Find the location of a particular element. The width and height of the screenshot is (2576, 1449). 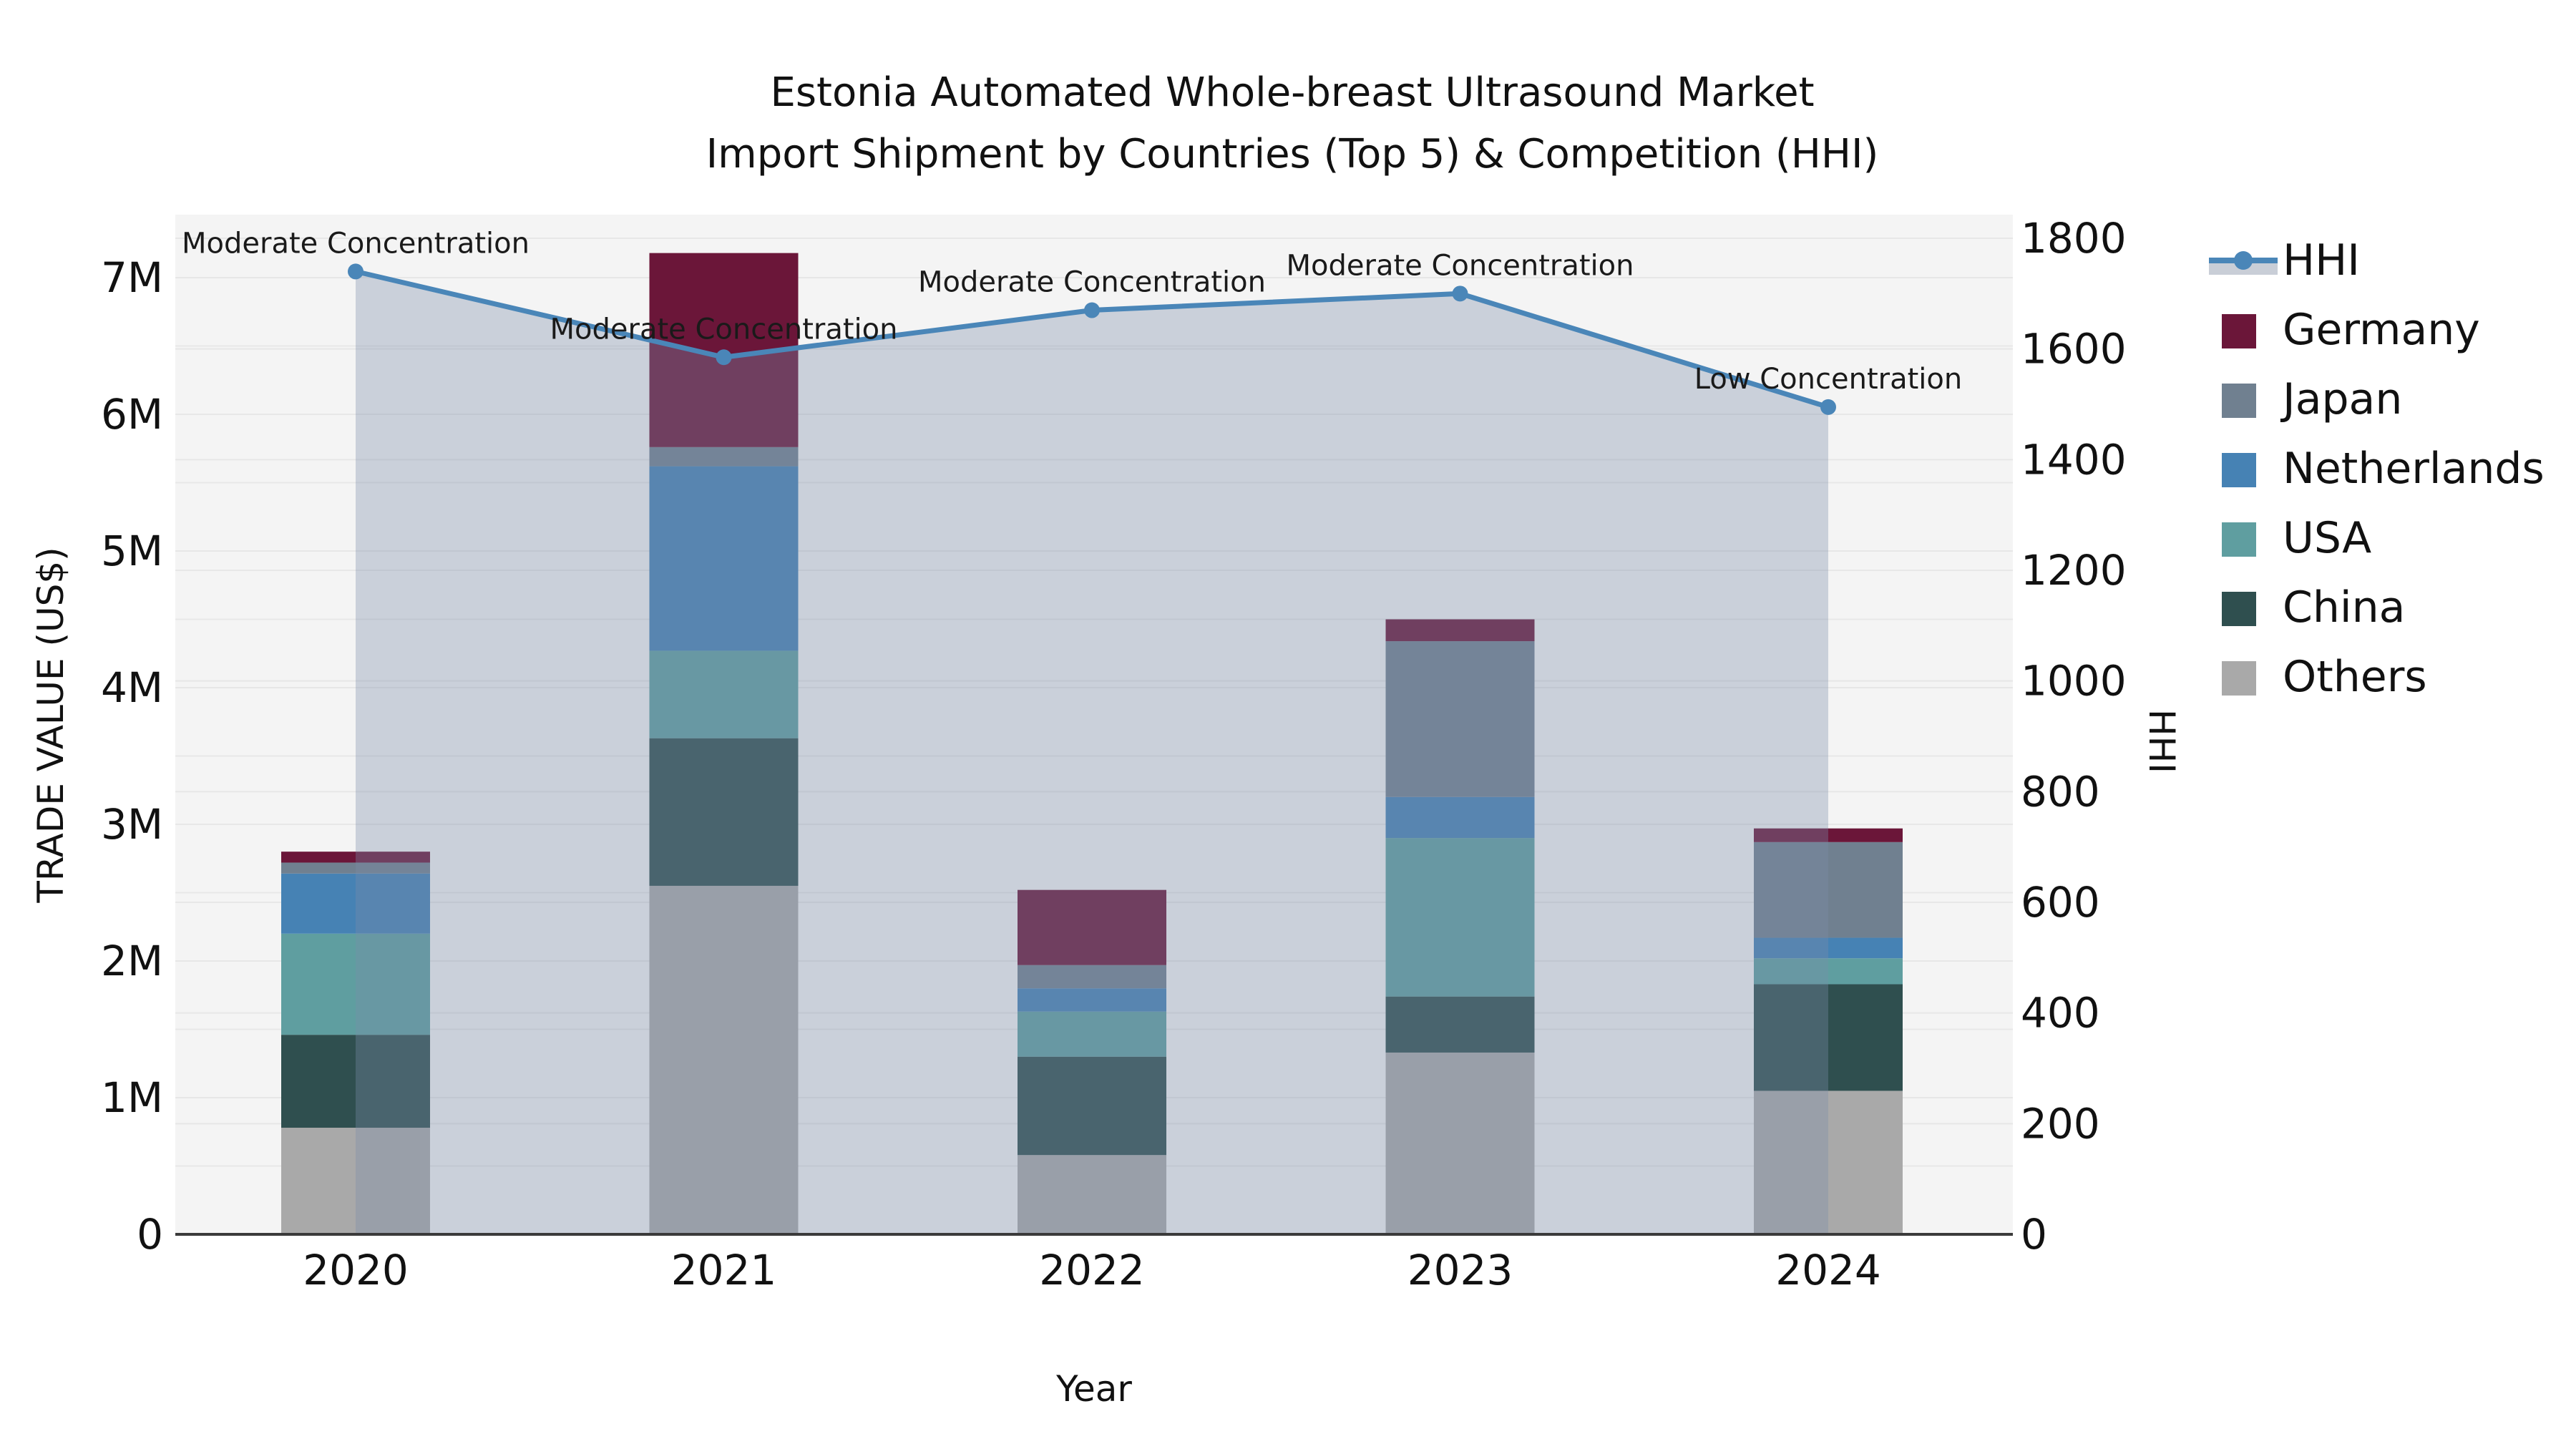

y-left-tick-3M: 3M is located at coordinates (132, 824).